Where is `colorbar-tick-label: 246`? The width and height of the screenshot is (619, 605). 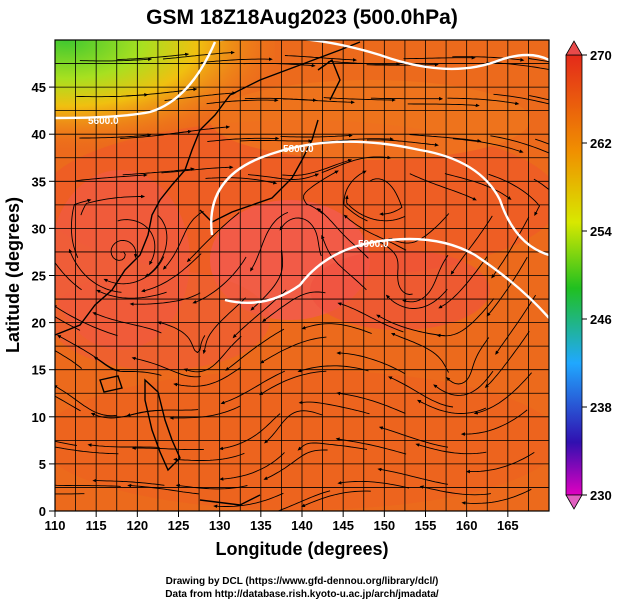
colorbar-tick-label: 246 is located at coordinates (601, 319).